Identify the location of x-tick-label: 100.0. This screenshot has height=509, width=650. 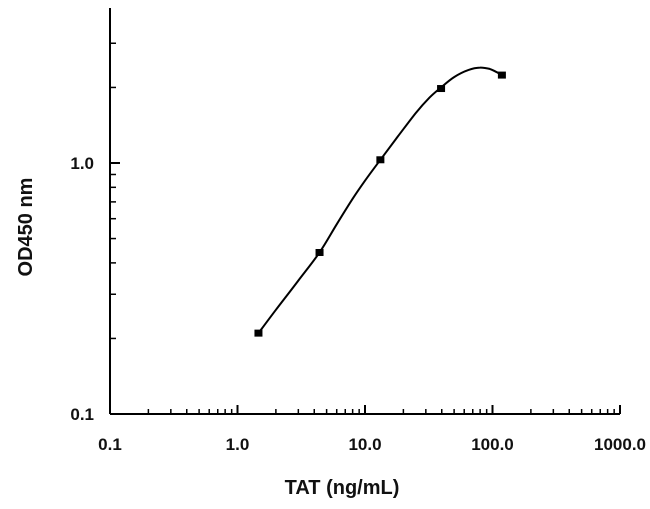
(492, 444).